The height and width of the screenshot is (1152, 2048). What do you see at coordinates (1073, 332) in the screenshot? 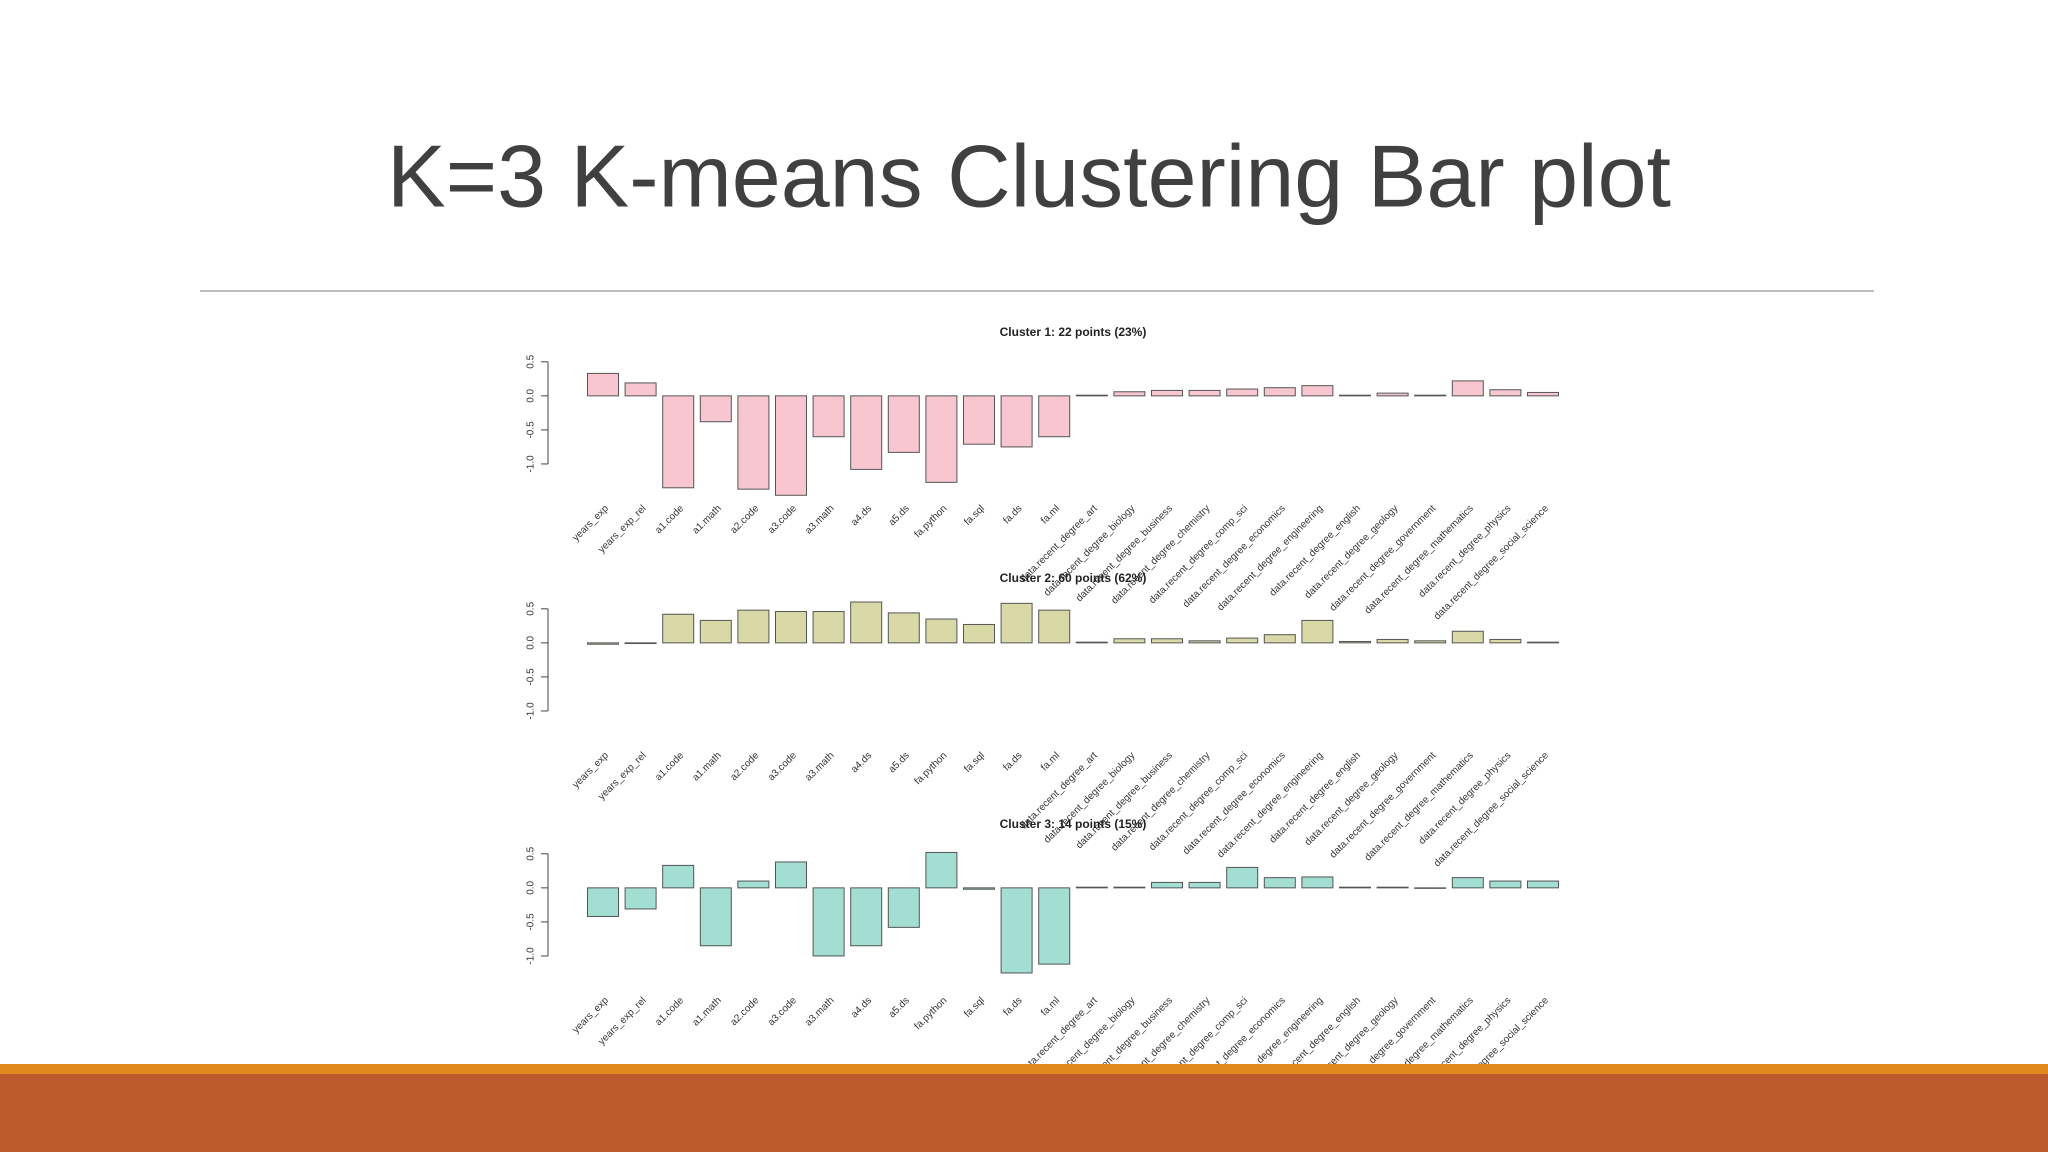
I see `chart-title: Cluster 1: 22 points (23%)` at bounding box center [1073, 332].